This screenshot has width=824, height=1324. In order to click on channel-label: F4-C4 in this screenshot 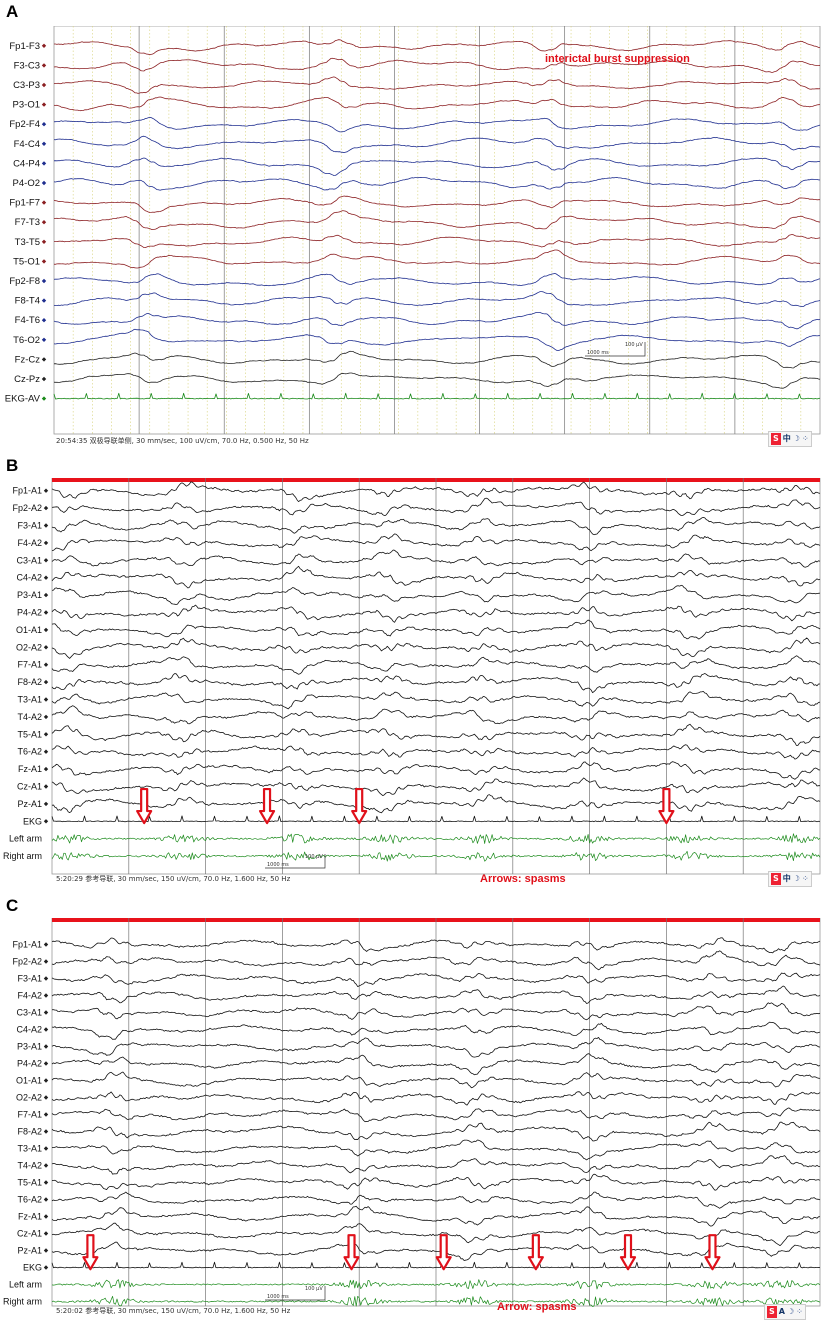, I will do `click(27, 144)`.